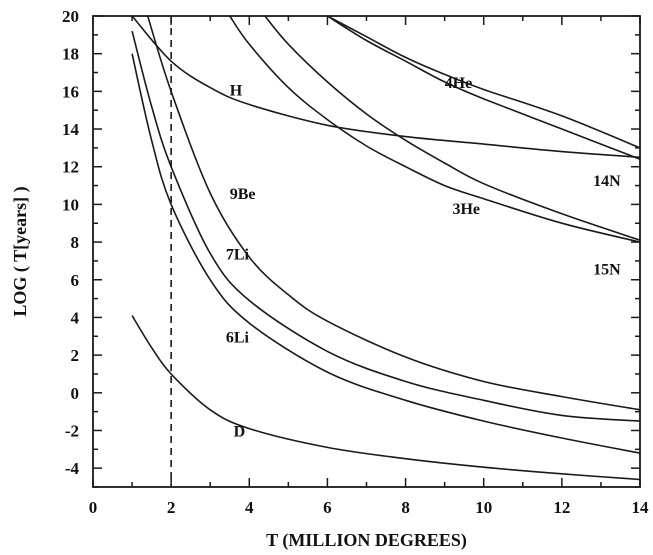 This screenshot has width=653, height=555. What do you see at coordinates (327, 507) in the screenshot?
I see `x-tick-label: 6` at bounding box center [327, 507].